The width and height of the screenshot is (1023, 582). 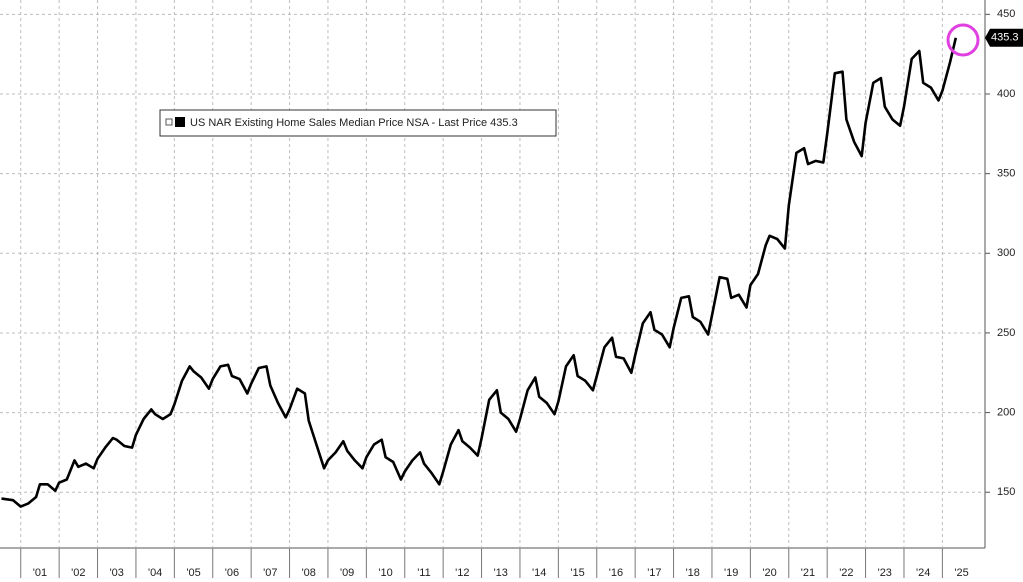 I want to click on x-tick-label: '11, so click(x=424, y=573).